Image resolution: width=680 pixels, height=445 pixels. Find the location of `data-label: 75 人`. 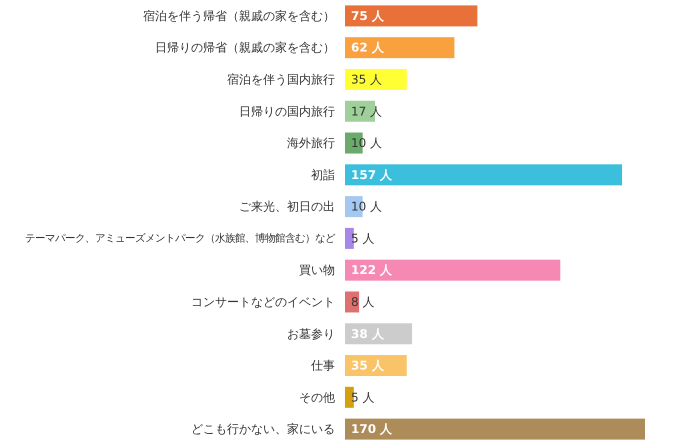

data-label: 75 人 is located at coordinates (368, 15).